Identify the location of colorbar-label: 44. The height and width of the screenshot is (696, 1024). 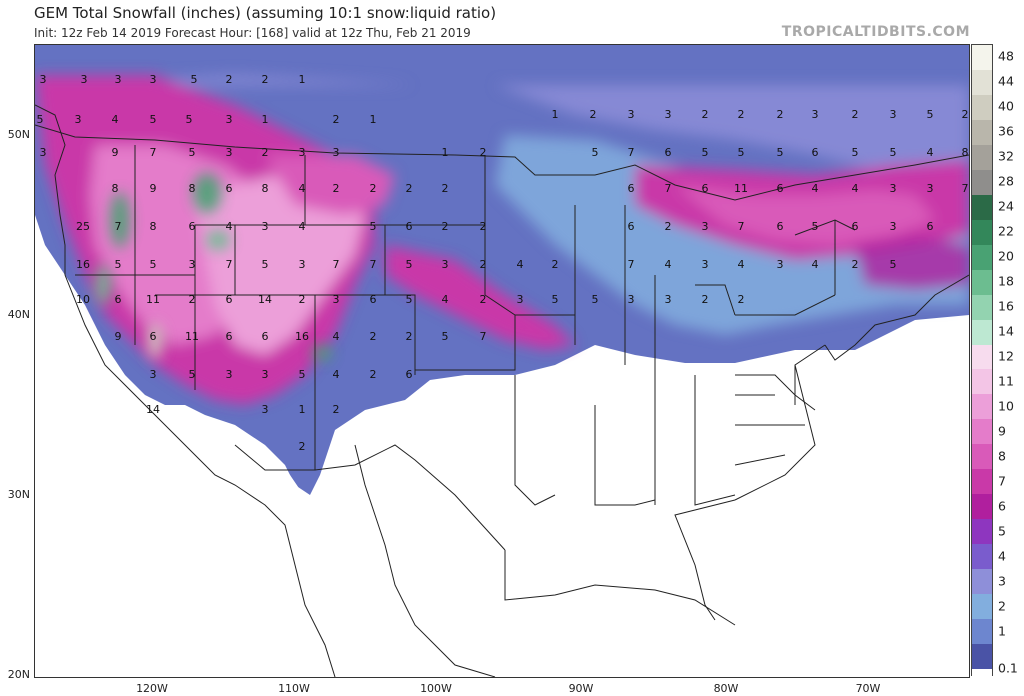
(1006, 81).